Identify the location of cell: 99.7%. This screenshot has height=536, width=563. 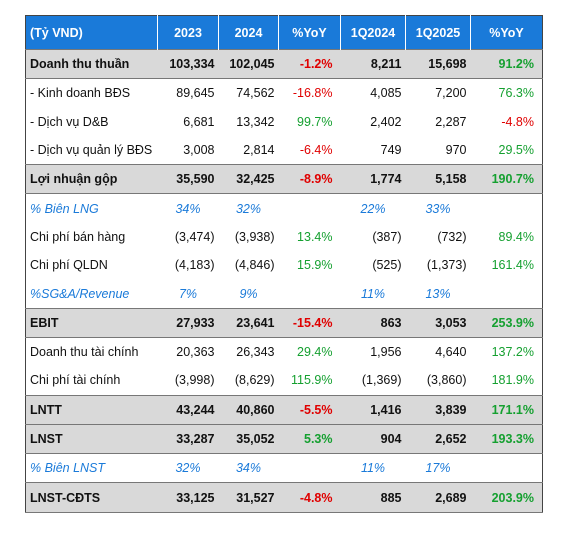
(315, 121).